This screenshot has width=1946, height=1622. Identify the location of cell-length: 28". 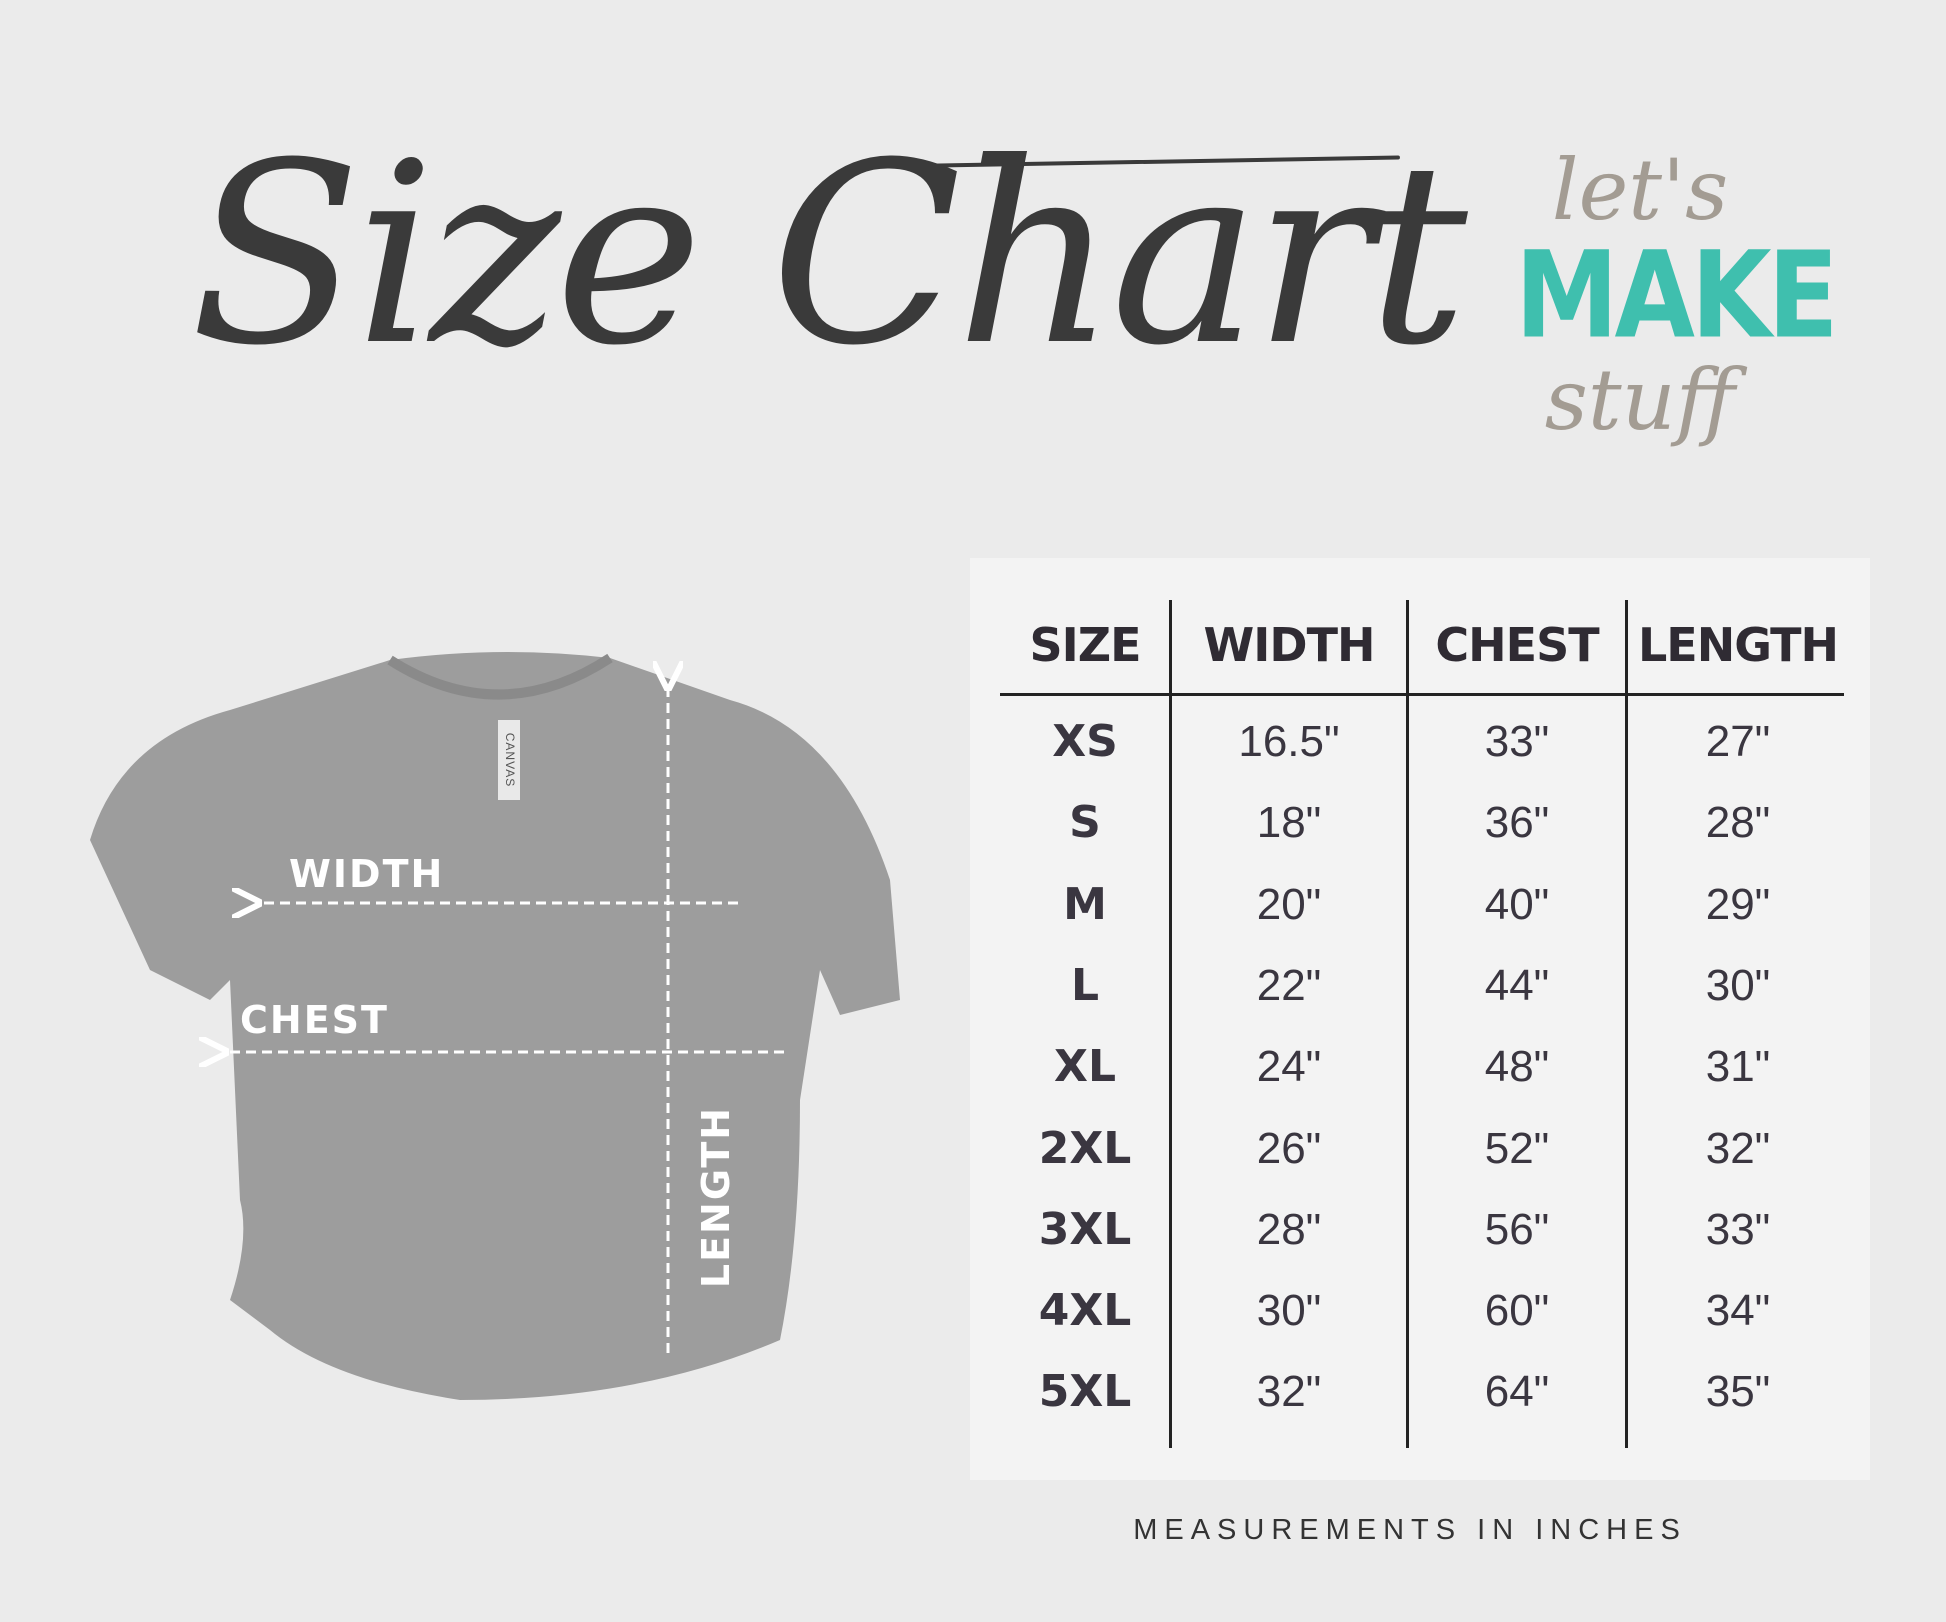
(1738, 823).